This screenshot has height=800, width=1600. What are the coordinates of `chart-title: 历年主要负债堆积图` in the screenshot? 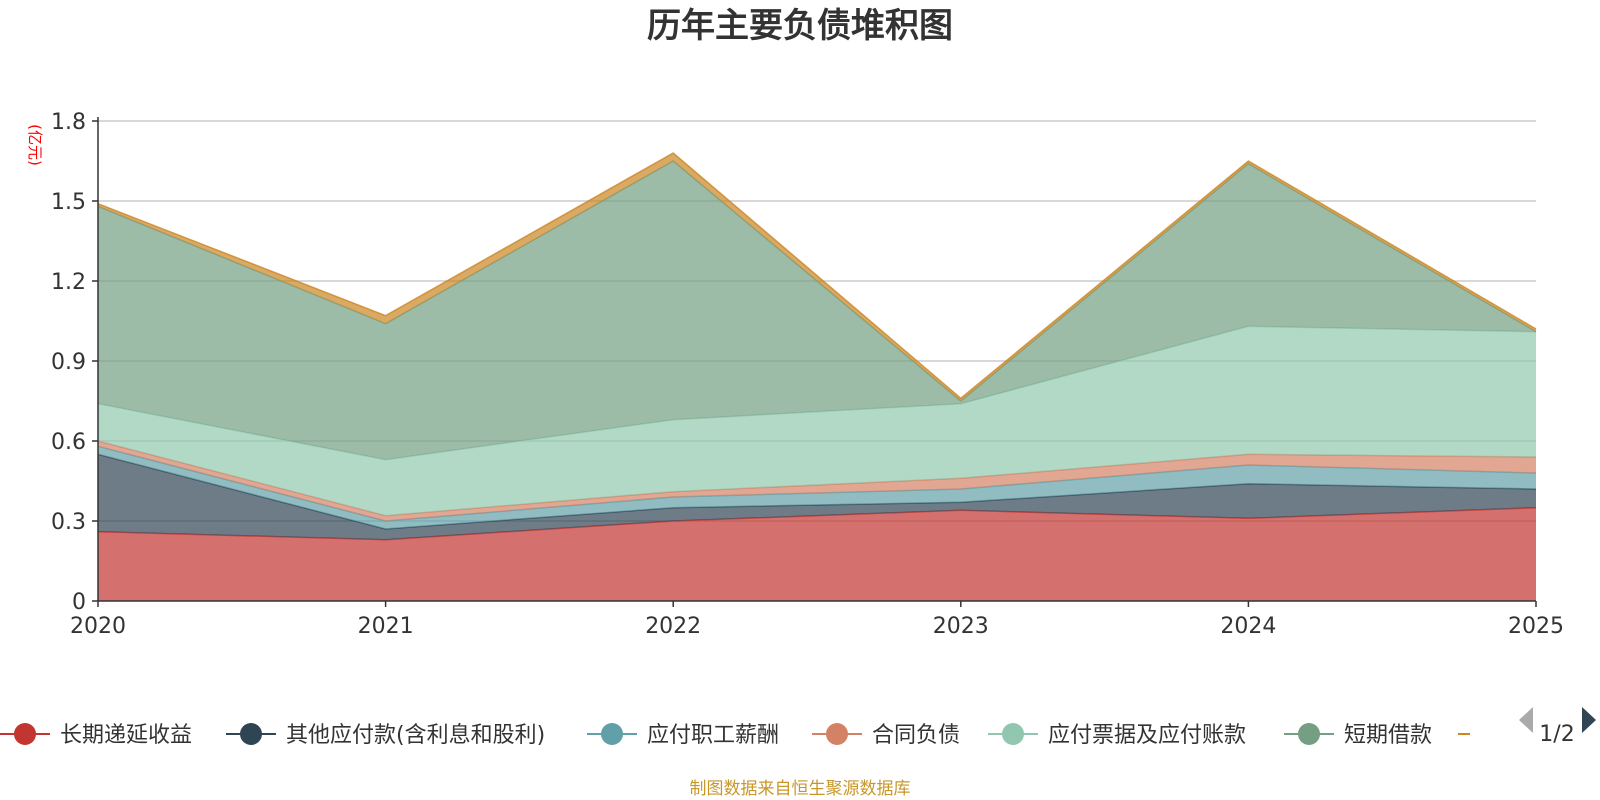 It's located at (800, 26).